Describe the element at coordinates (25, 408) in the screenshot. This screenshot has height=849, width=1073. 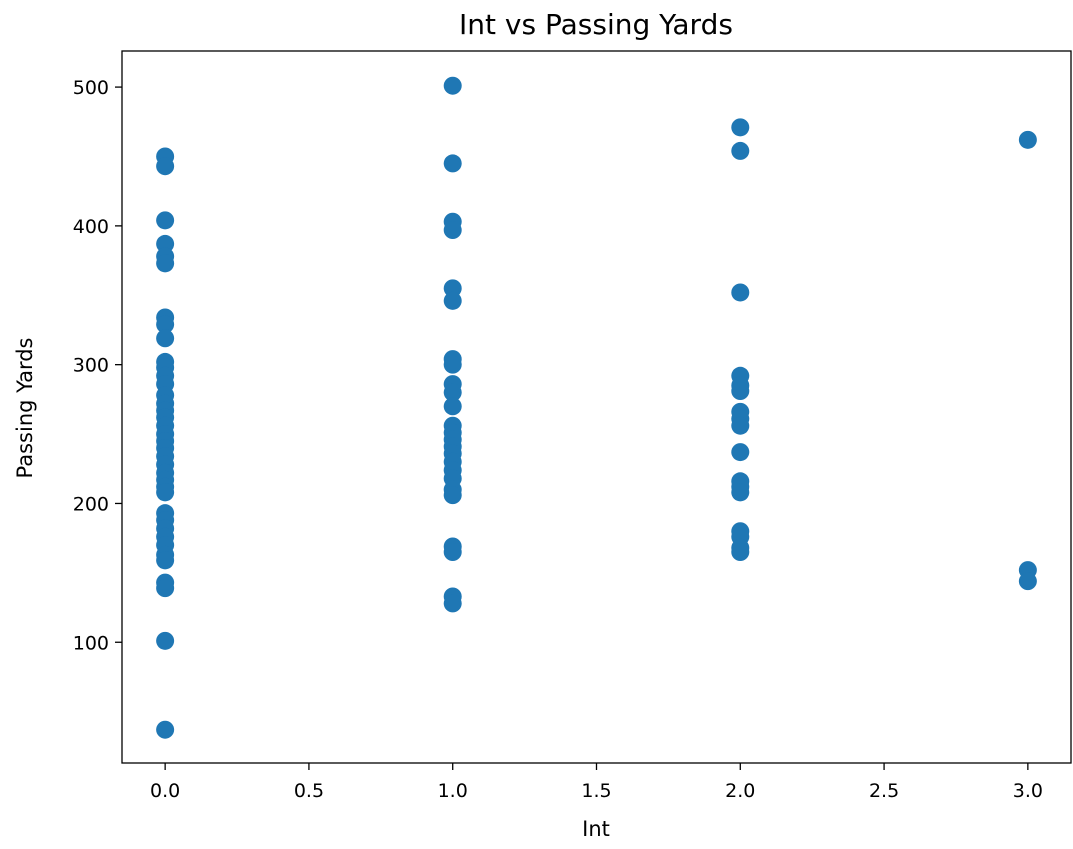
I see `y-axis-label: Passing Yards` at that location.